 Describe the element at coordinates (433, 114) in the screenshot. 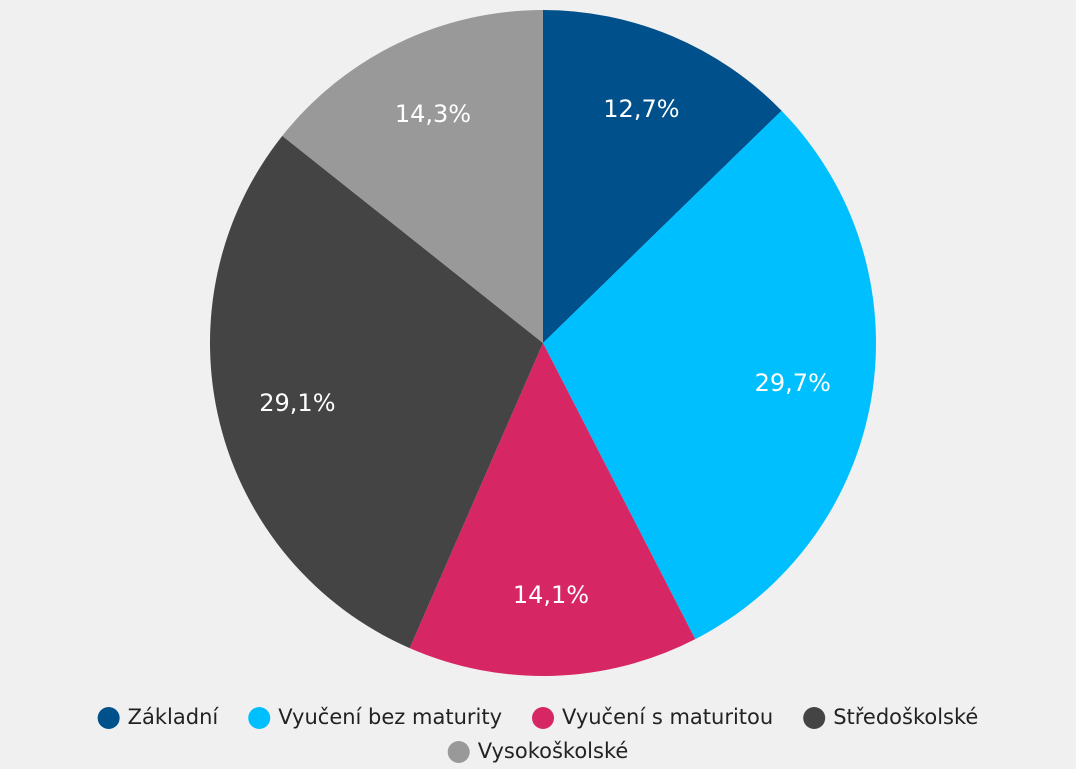

I see `slice-label: 14,3%` at that location.